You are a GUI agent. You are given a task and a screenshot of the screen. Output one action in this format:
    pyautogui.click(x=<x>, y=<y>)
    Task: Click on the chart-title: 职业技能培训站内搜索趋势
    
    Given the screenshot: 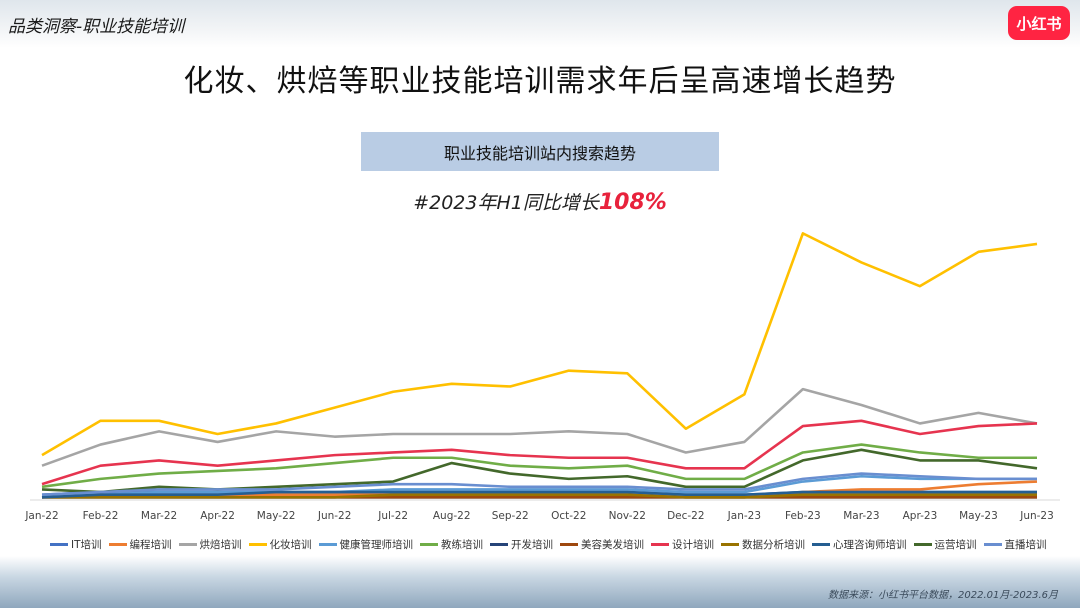 What is the action you would take?
    pyautogui.click(x=540, y=151)
    